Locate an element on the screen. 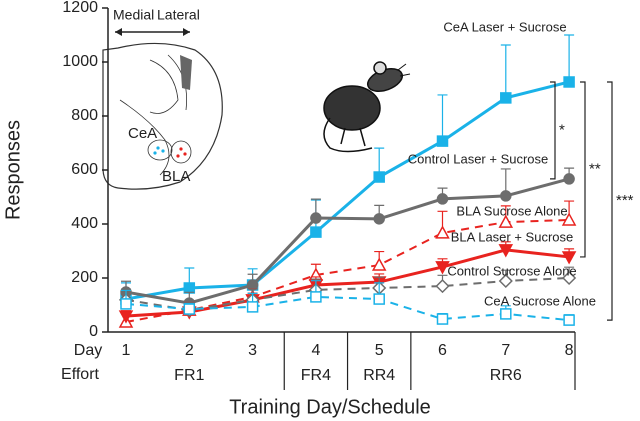 Image resolution: width=640 pixels, height=421 pixels. series-label: Control Laser + Sucrose is located at coordinates (478, 158).